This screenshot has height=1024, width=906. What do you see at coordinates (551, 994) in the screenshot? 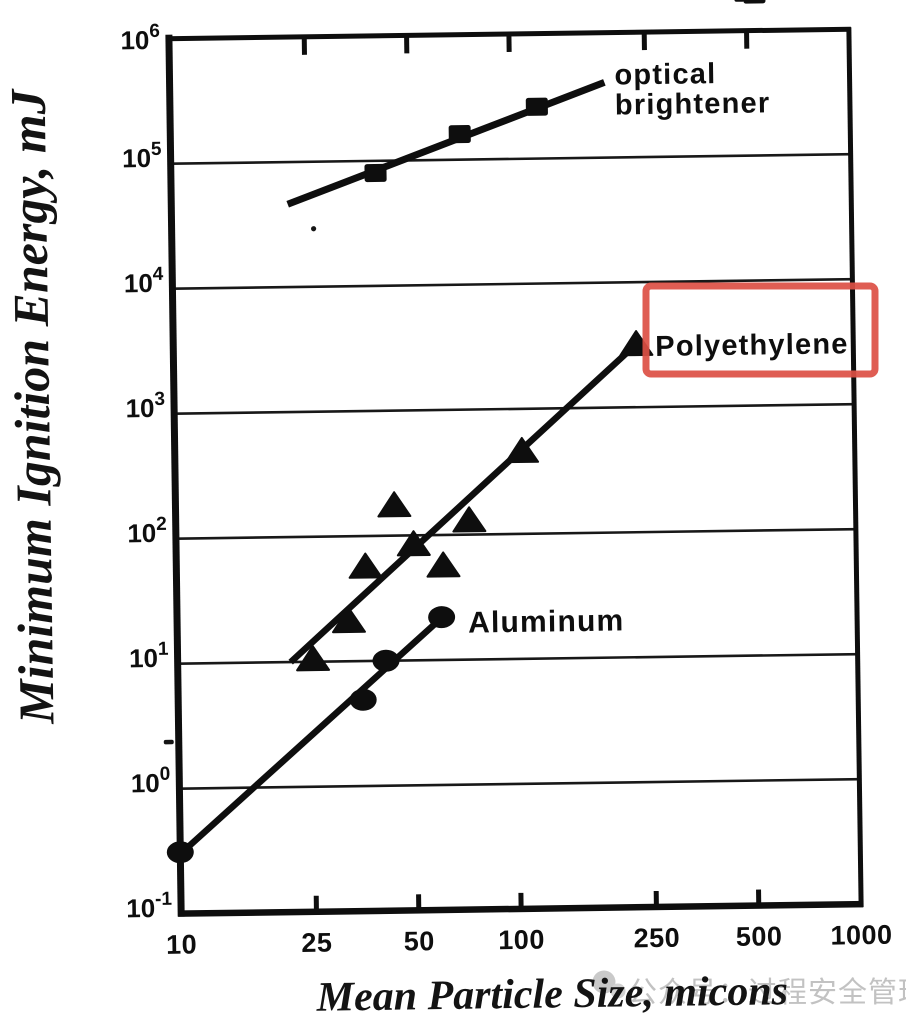
I see `x-axis-title: Mean Particle Size, micons` at bounding box center [551, 994].